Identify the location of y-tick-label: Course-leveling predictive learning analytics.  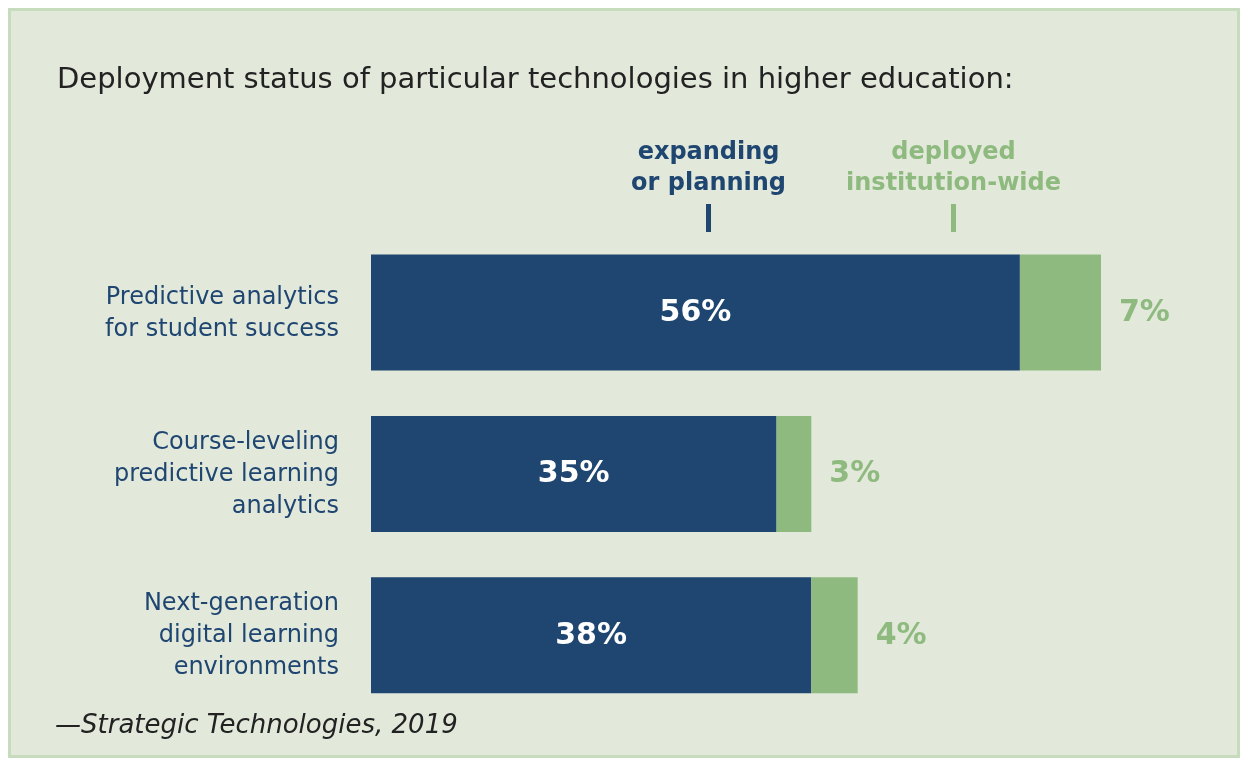
(226, 473).